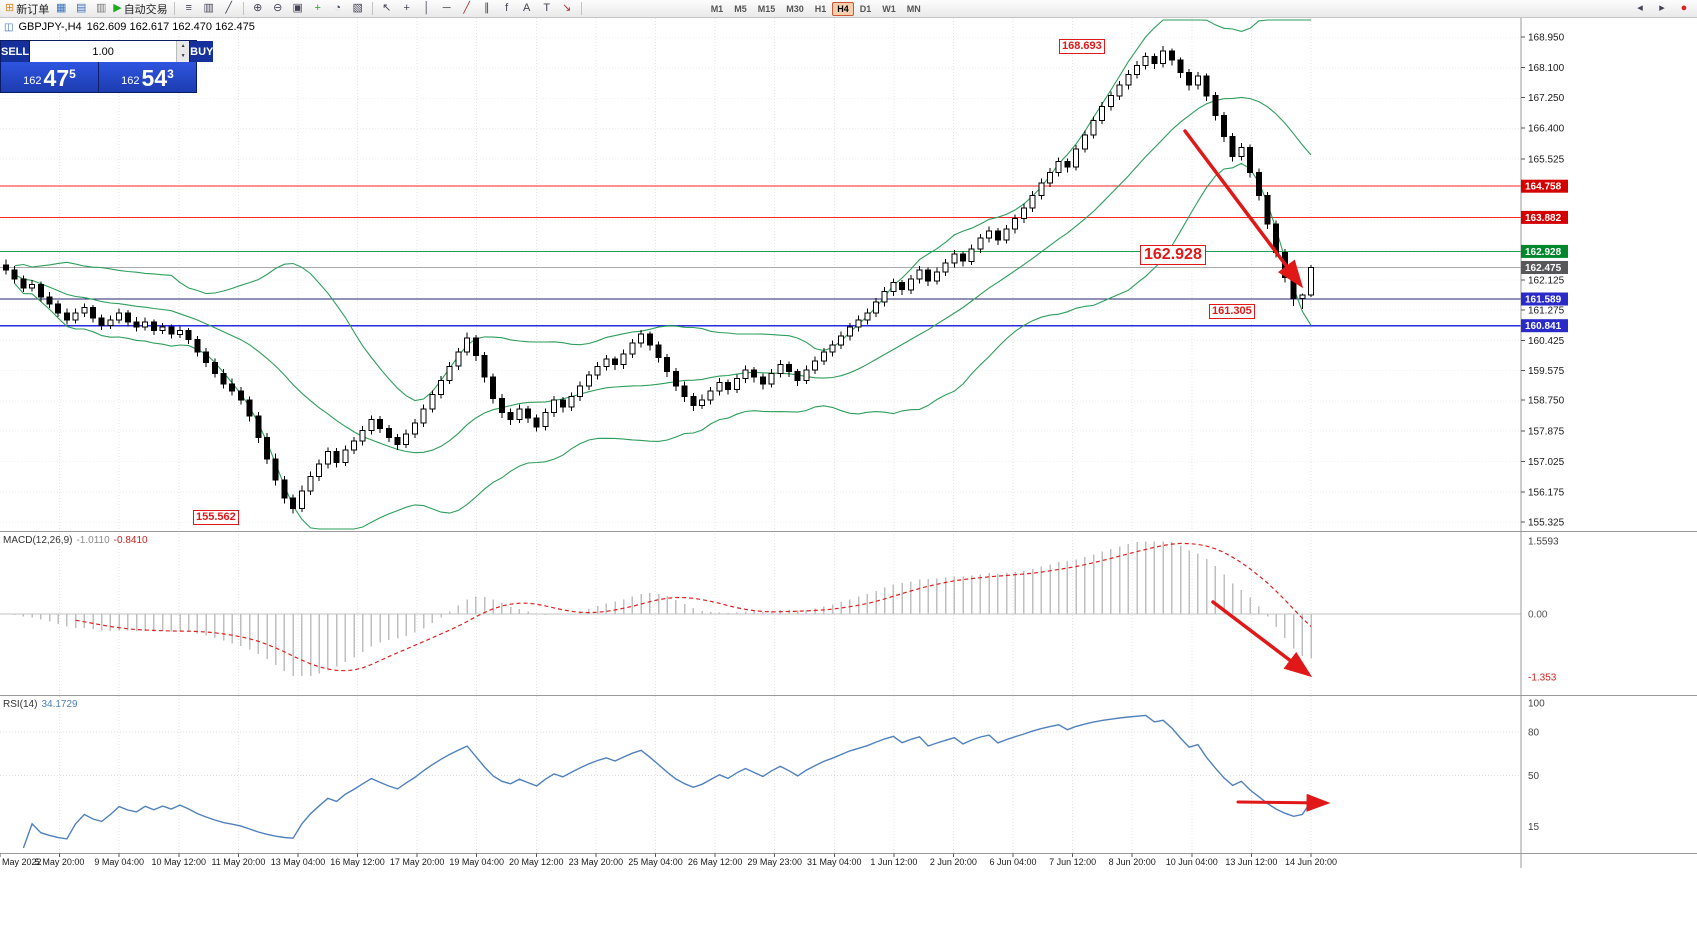 The height and width of the screenshot is (941, 1697). Describe the element at coordinates (865, 8) in the screenshot. I see `timeframe-button-d1: D1` at that location.